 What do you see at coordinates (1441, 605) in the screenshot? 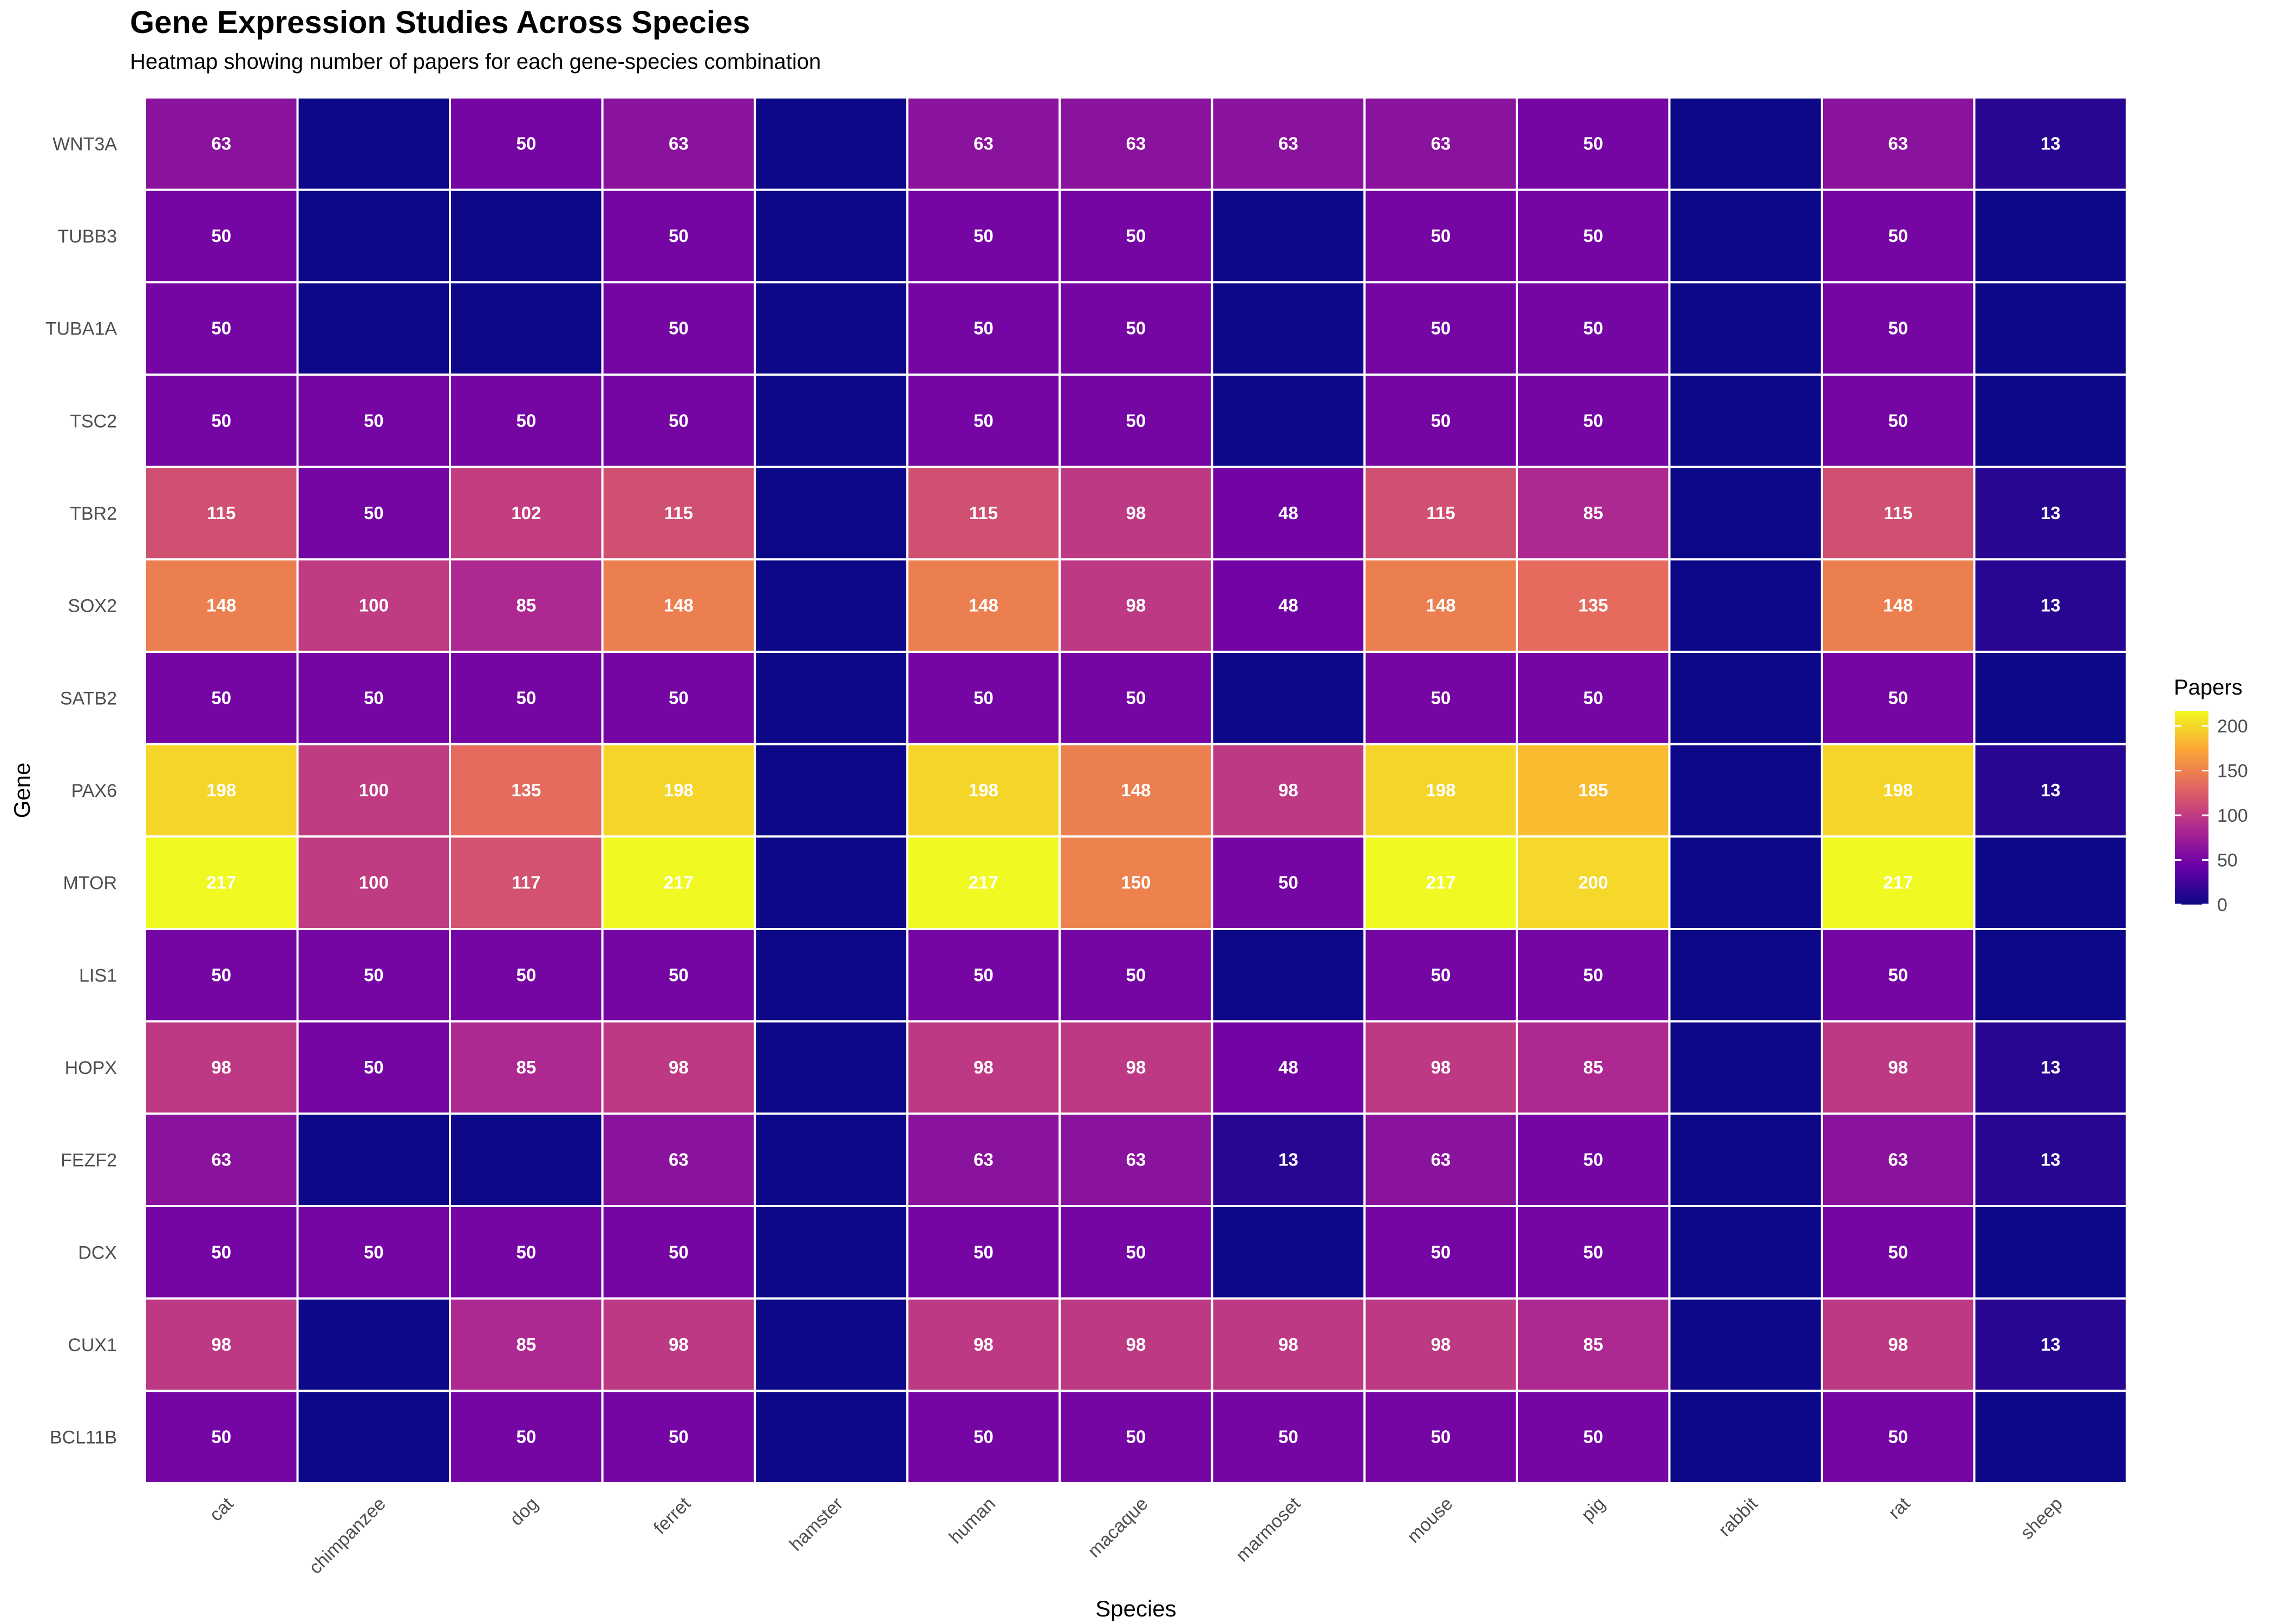
I see `heatmap-cell-SOX2-mouse` at bounding box center [1441, 605].